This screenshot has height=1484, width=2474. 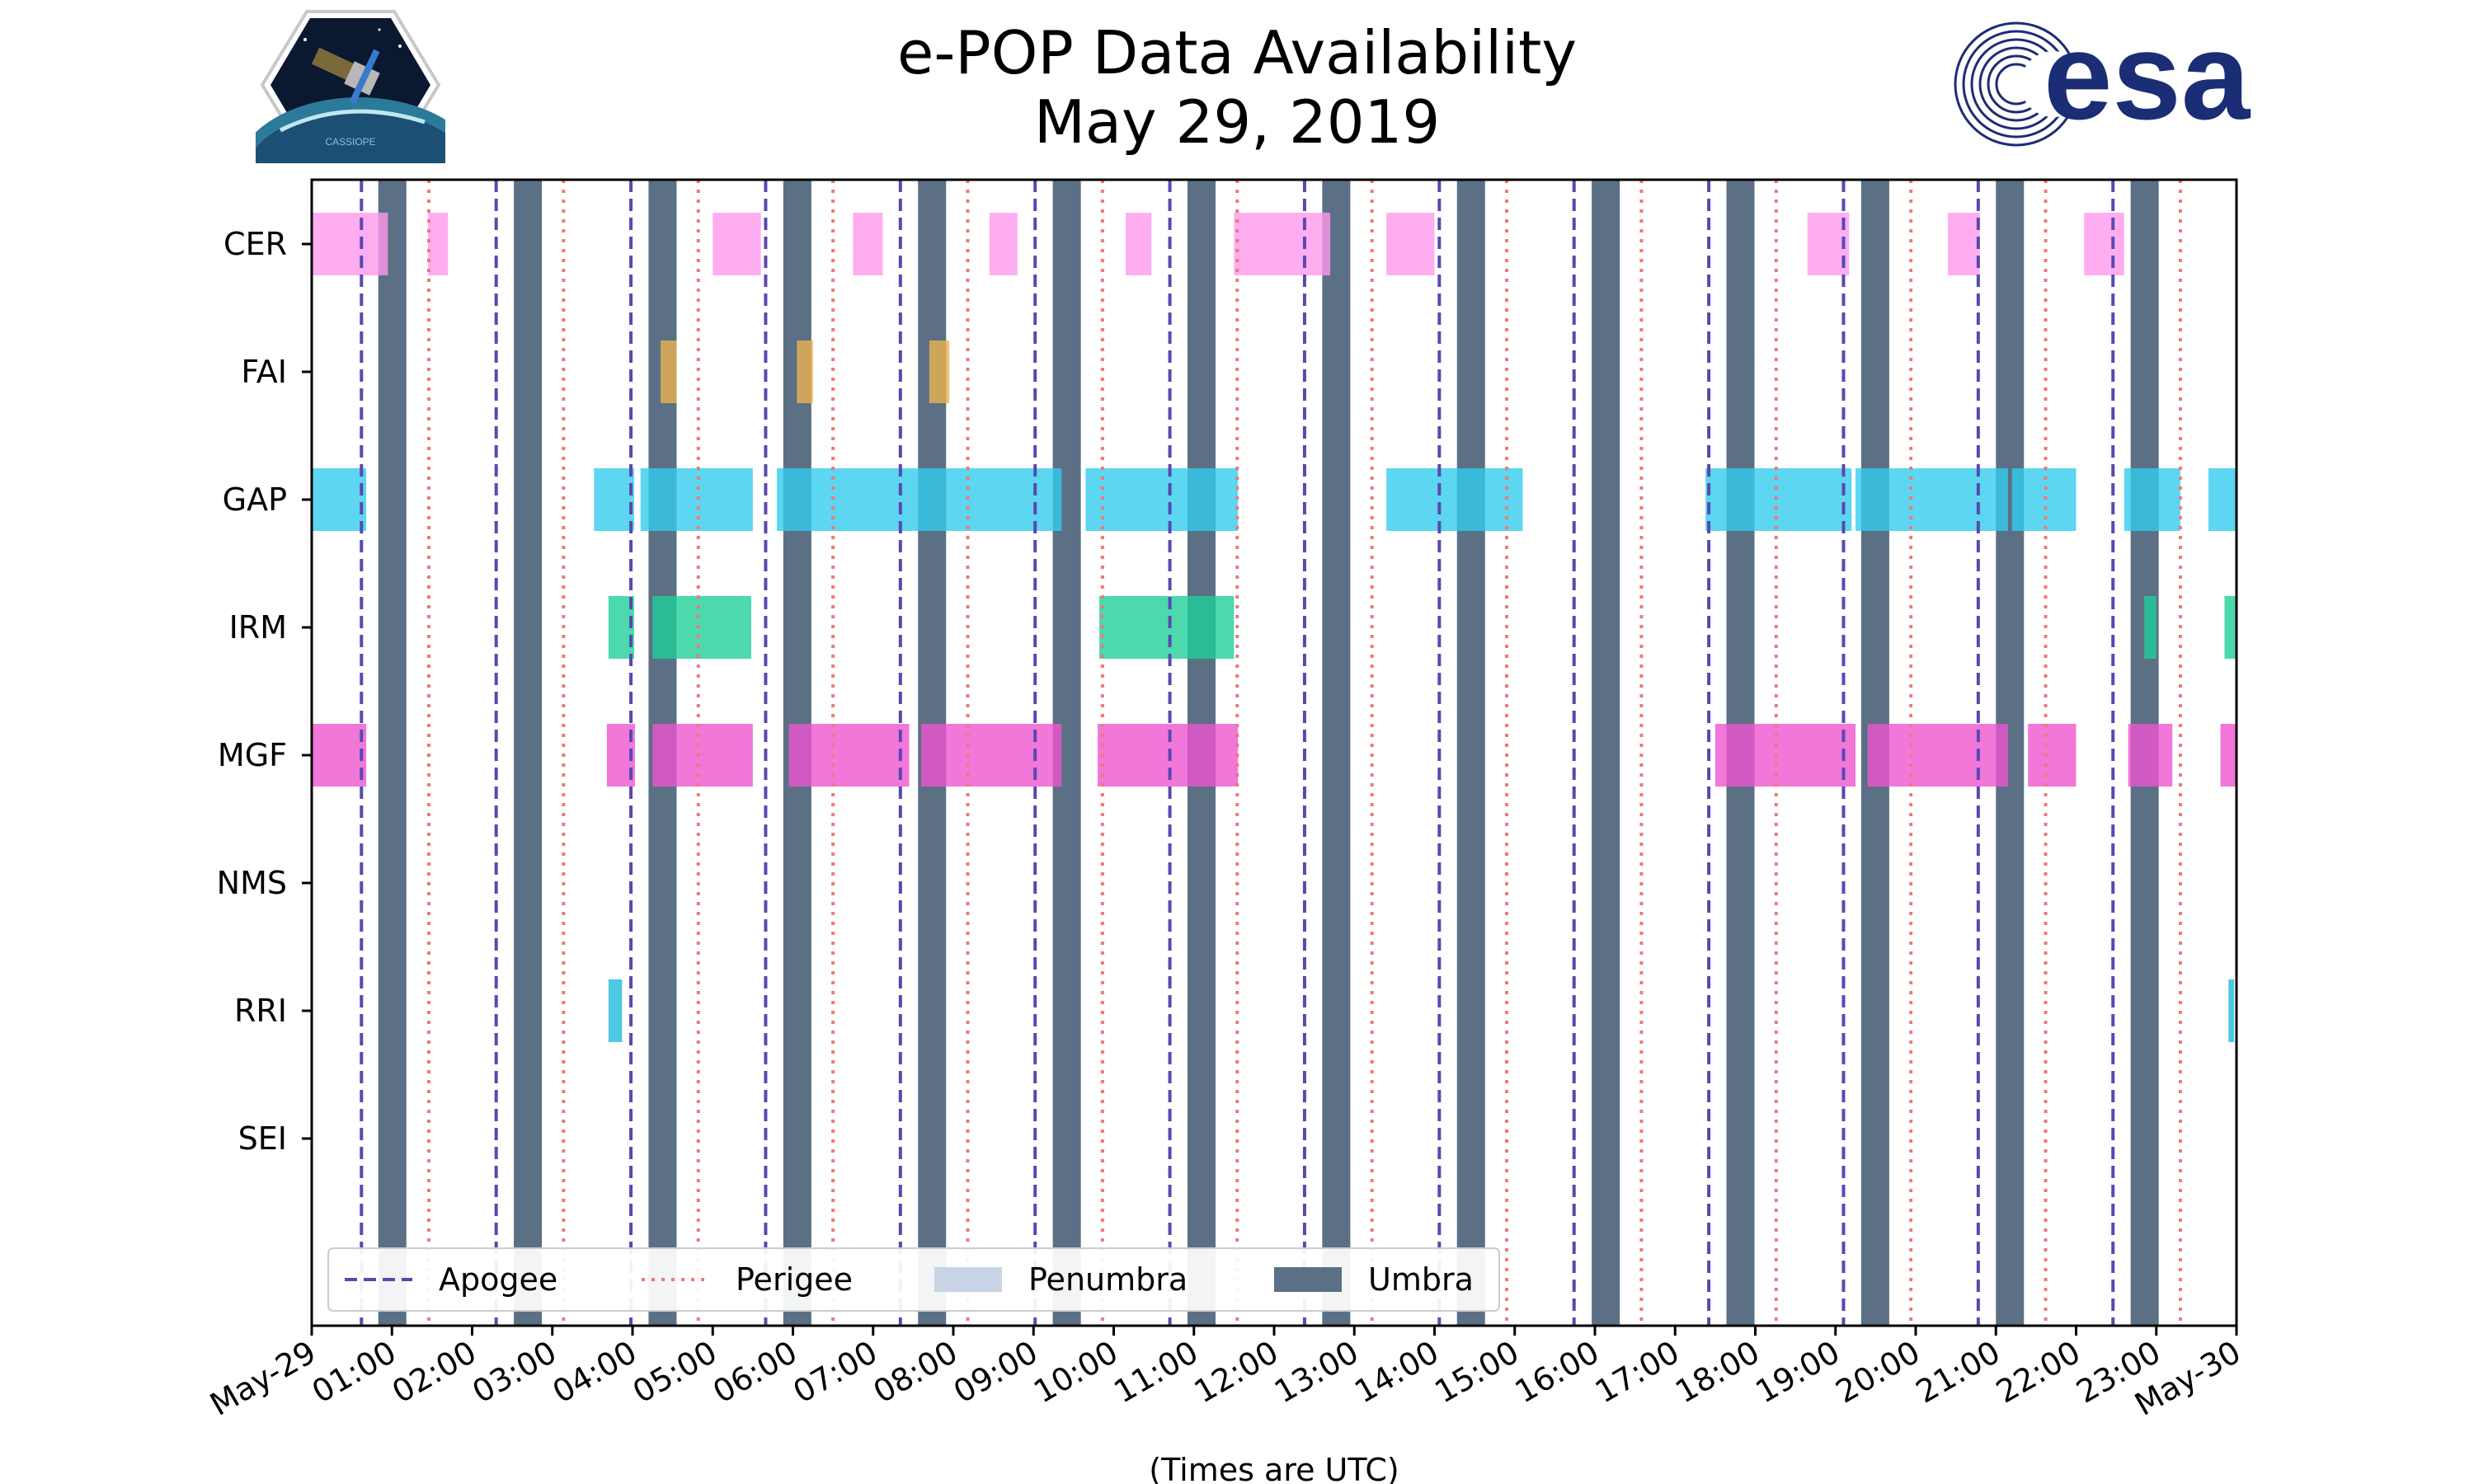 What do you see at coordinates (1717, 1372) in the screenshot?
I see `x-tick-label: 18:00` at bounding box center [1717, 1372].